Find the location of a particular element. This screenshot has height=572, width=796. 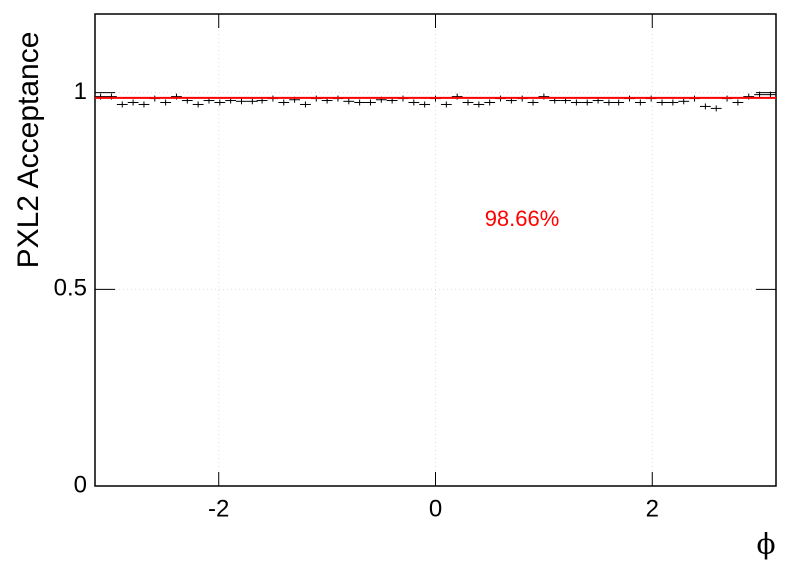

annotation: 98.66% is located at coordinates (522, 218).